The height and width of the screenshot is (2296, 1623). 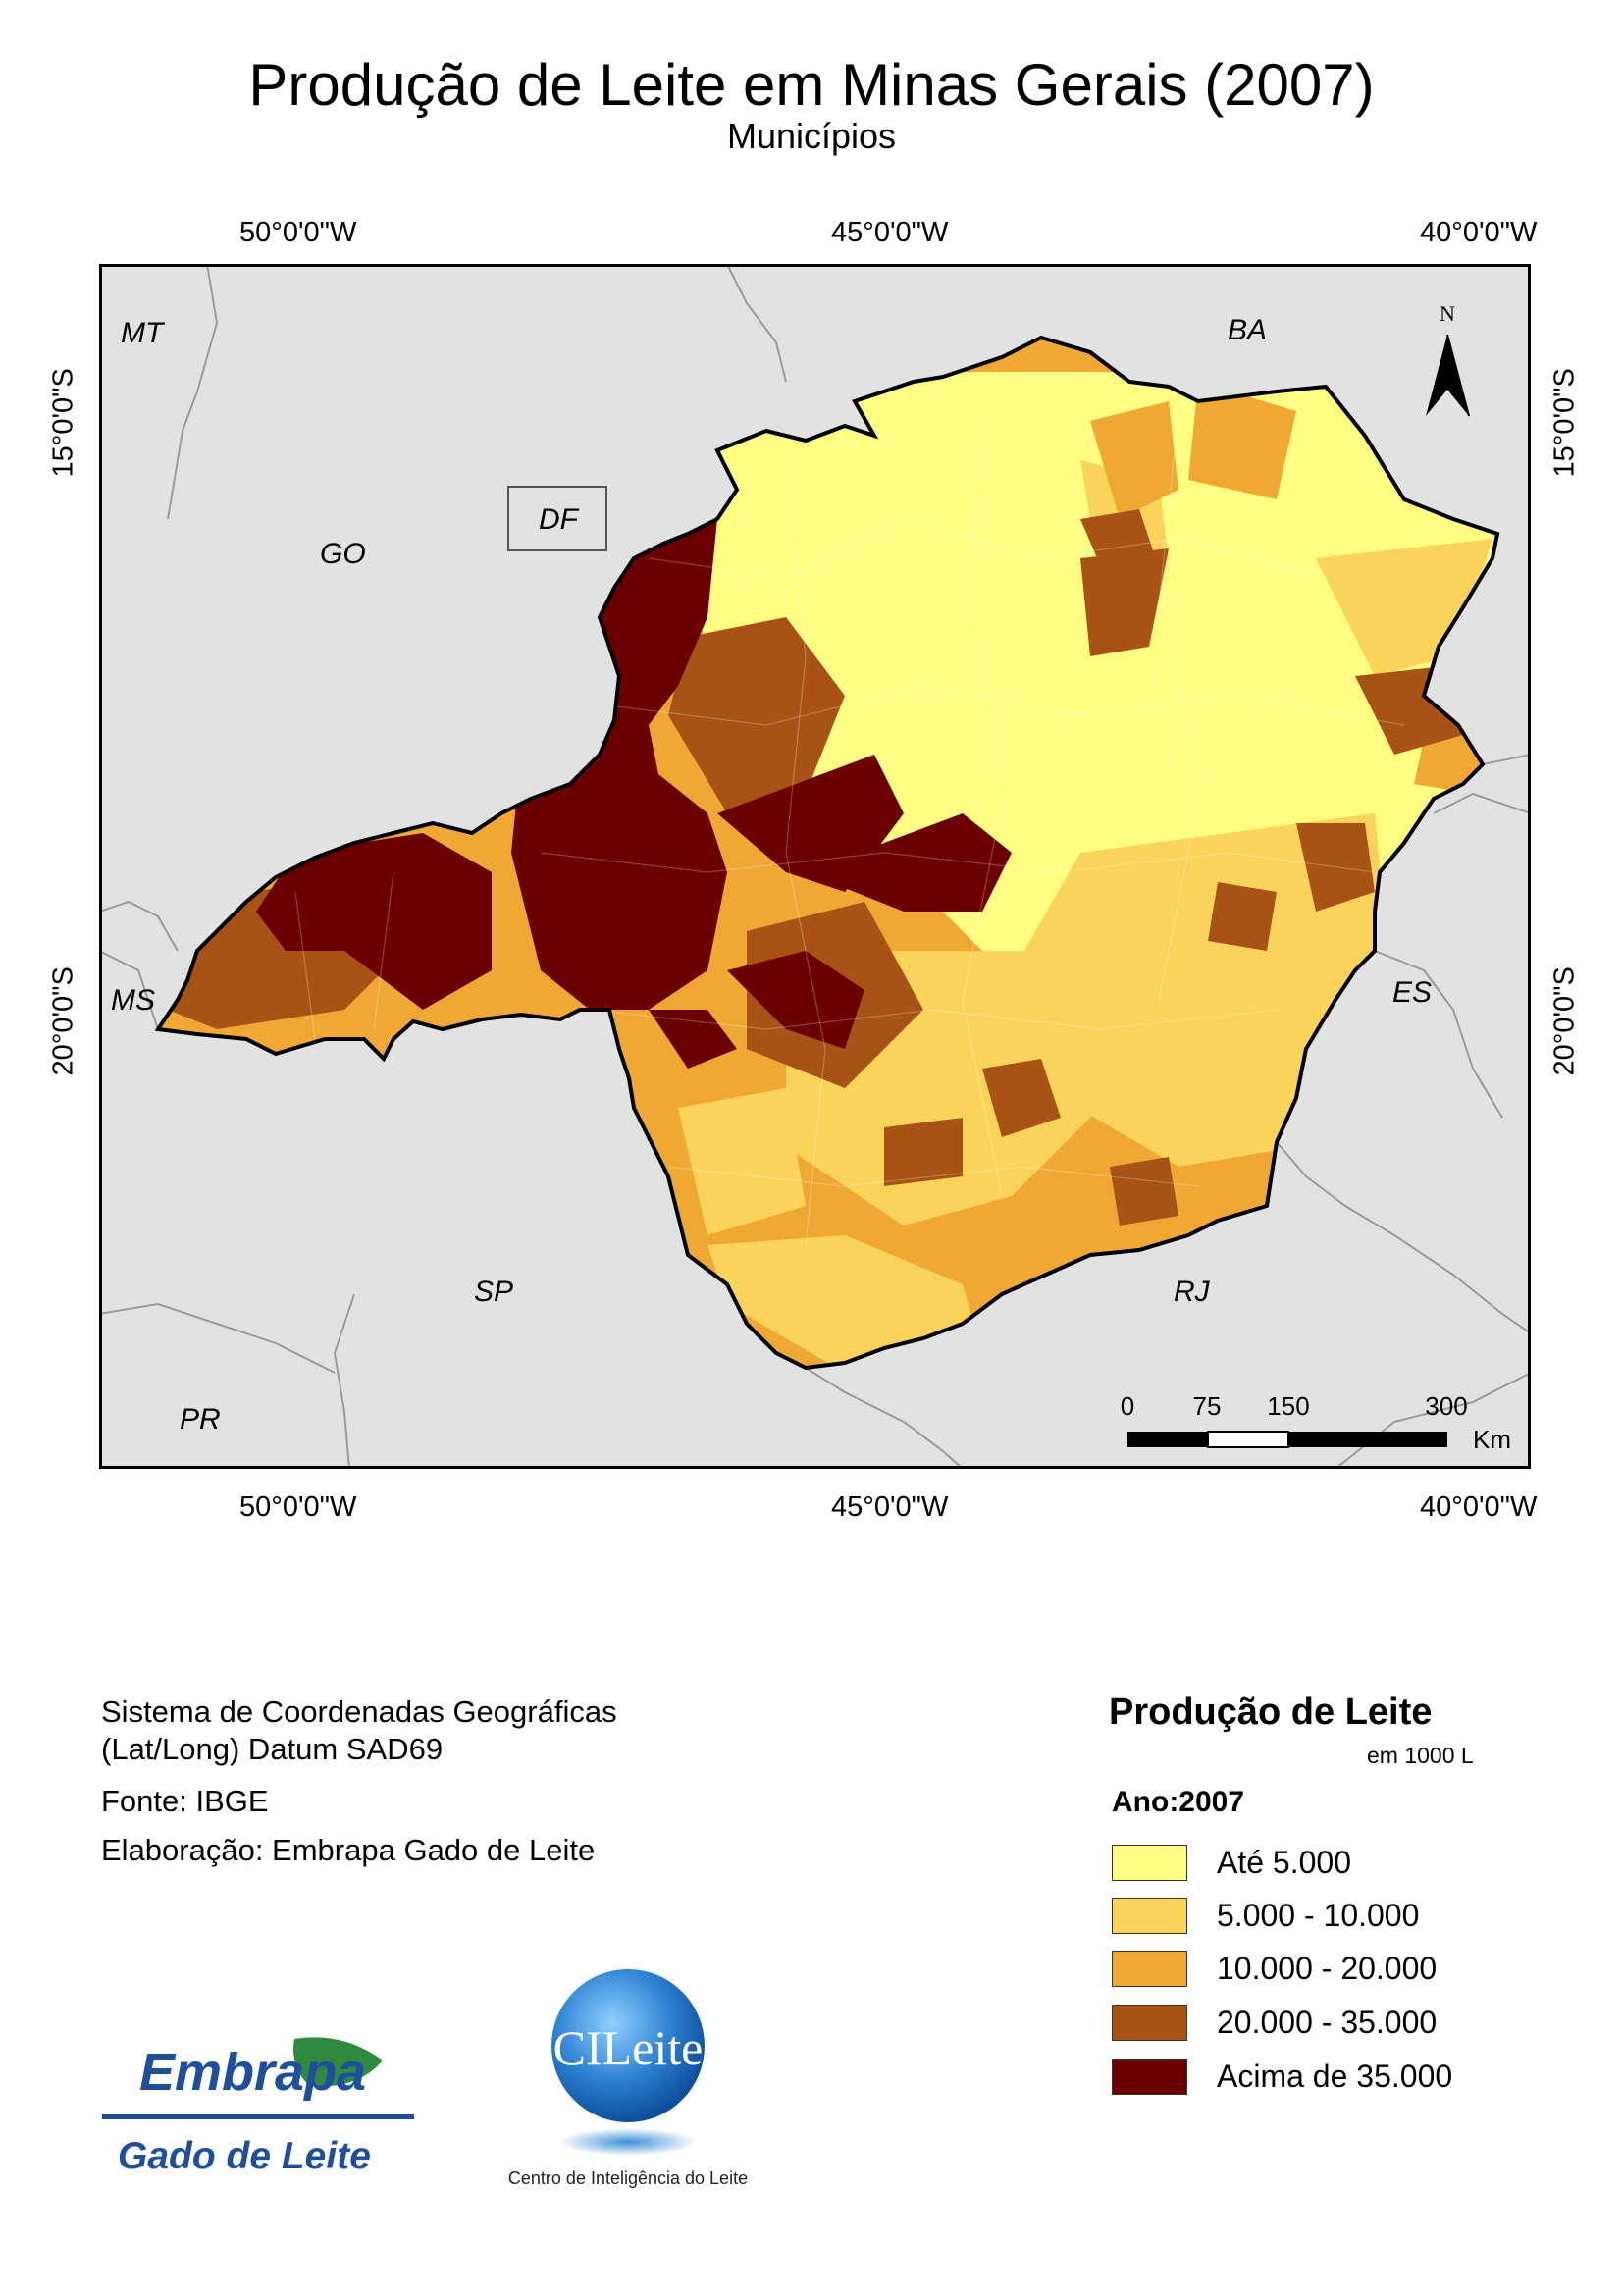 I want to click on north-label: N, so click(x=1447, y=313).